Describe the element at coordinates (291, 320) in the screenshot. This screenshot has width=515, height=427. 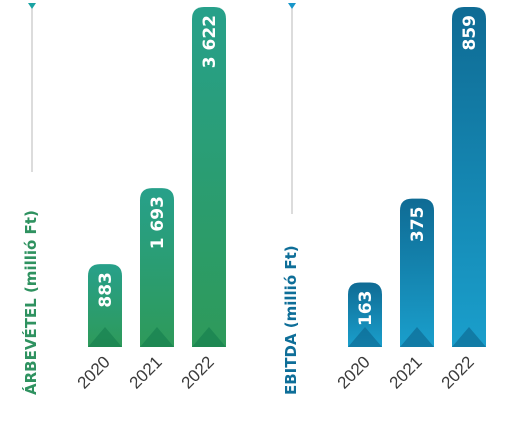
I see `ebitda-axis-title: EBITDA (millió Ft)` at that location.